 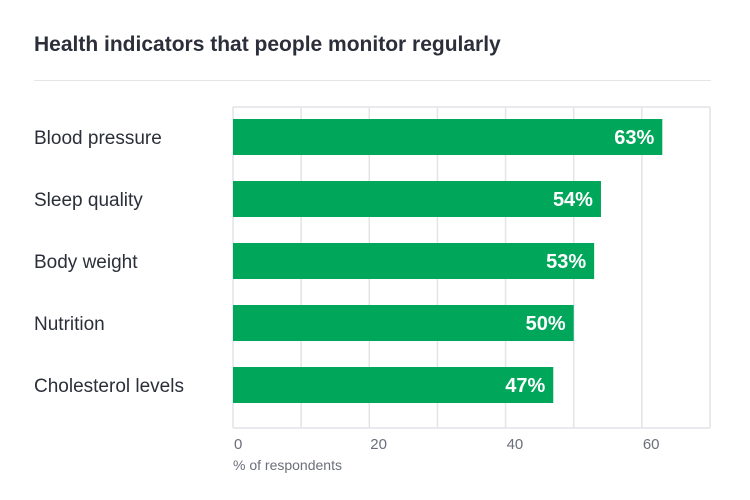 What do you see at coordinates (525, 386) in the screenshot?
I see `data-label: 47%` at bounding box center [525, 386].